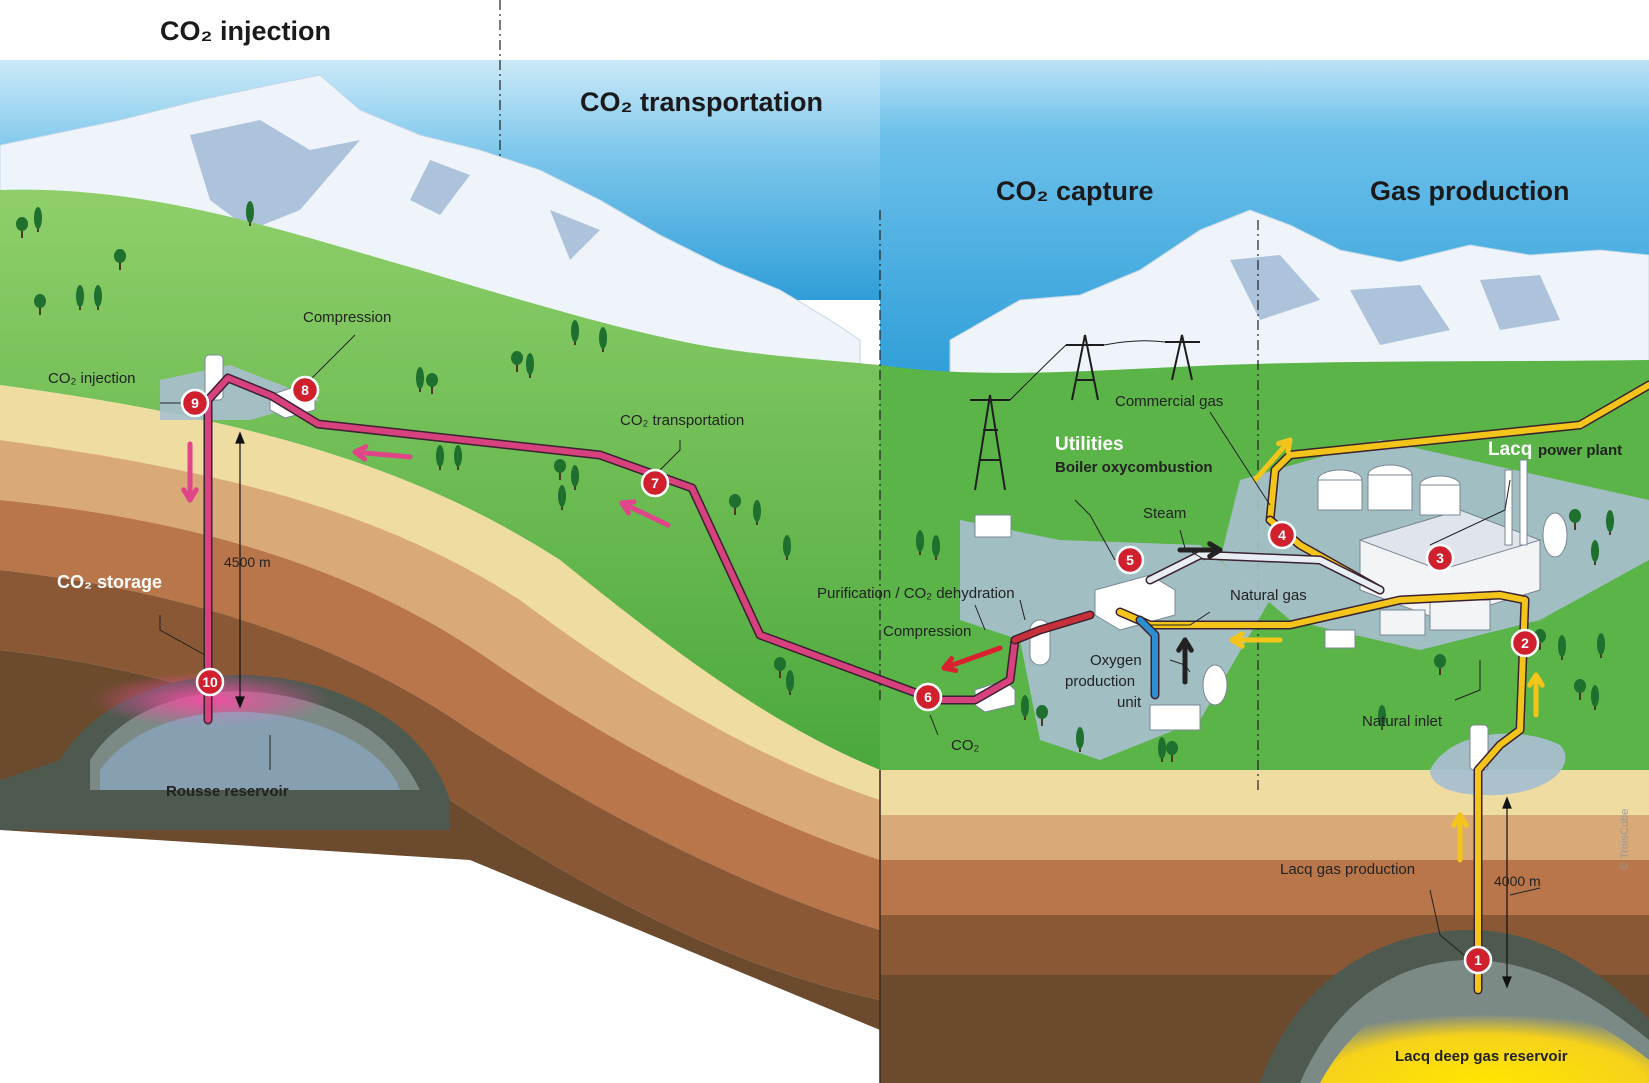 This screenshot has height=1083, width=1649. I want to click on step-marker-7: 7, so click(655, 483).